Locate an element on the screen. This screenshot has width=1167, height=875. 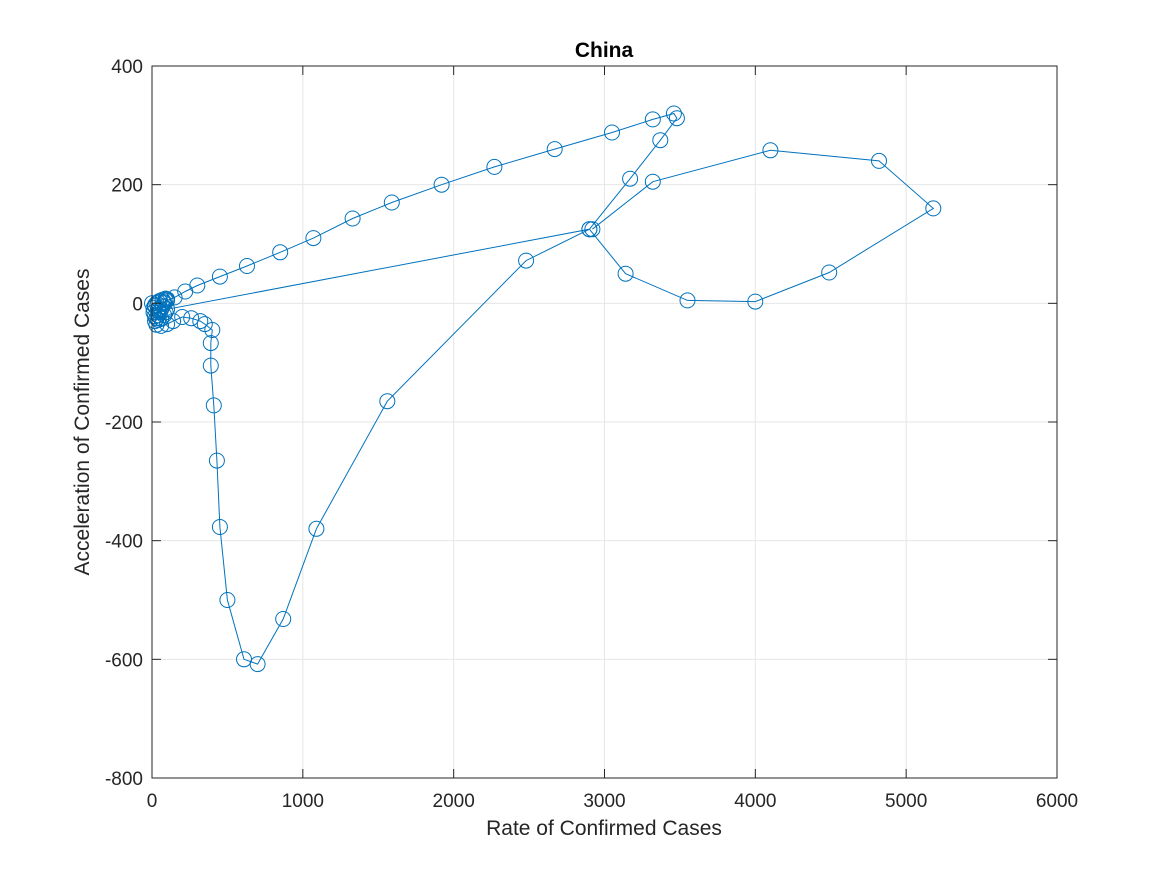
y-tick-label: -600 is located at coordinates (124, 660).